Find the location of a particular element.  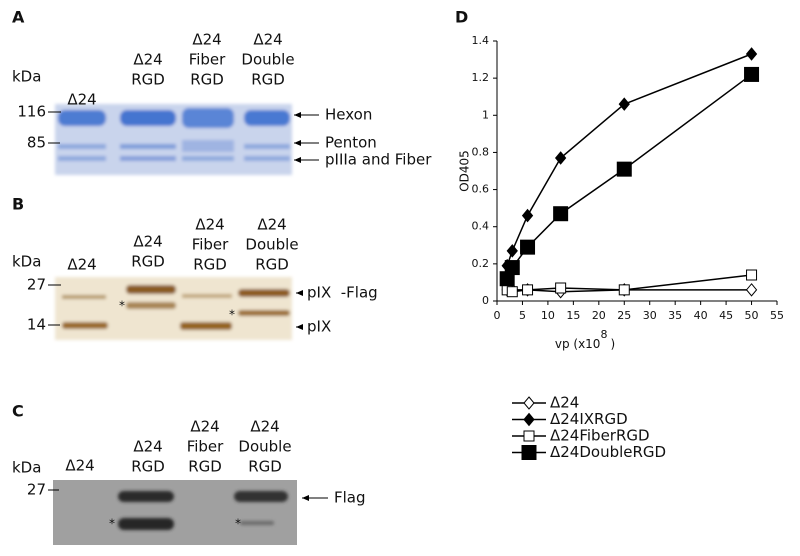

x-axis-title: vp (x108) is located at coordinates (585, 339).